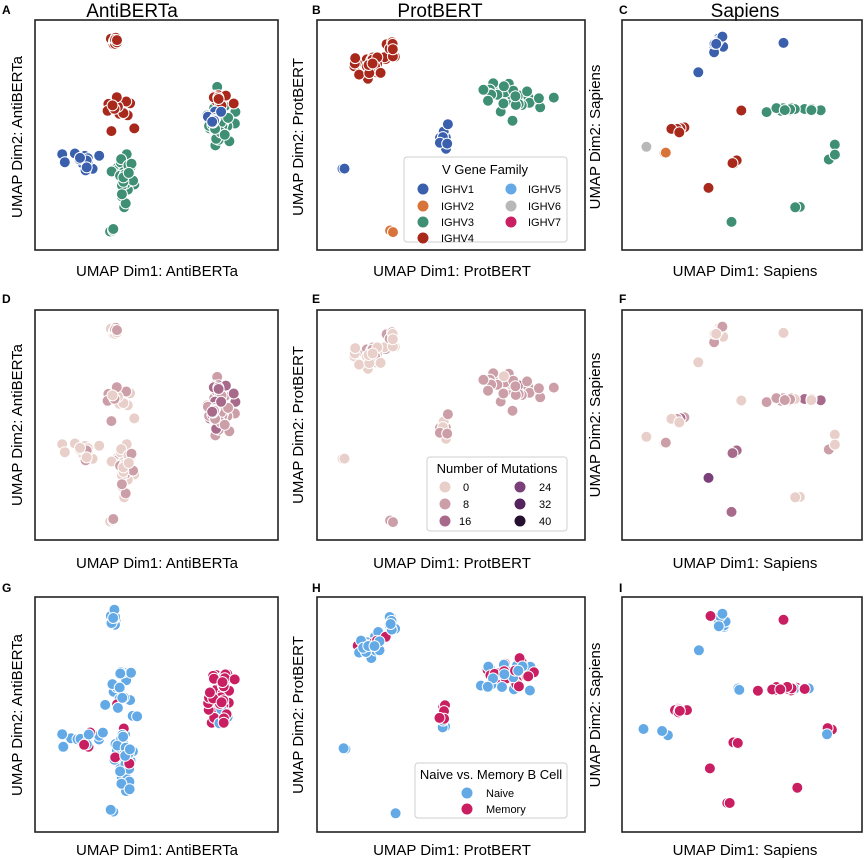  Describe the element at coordinates (737, 708) in the screenshot. I see `scatter-panel-i` at that location.